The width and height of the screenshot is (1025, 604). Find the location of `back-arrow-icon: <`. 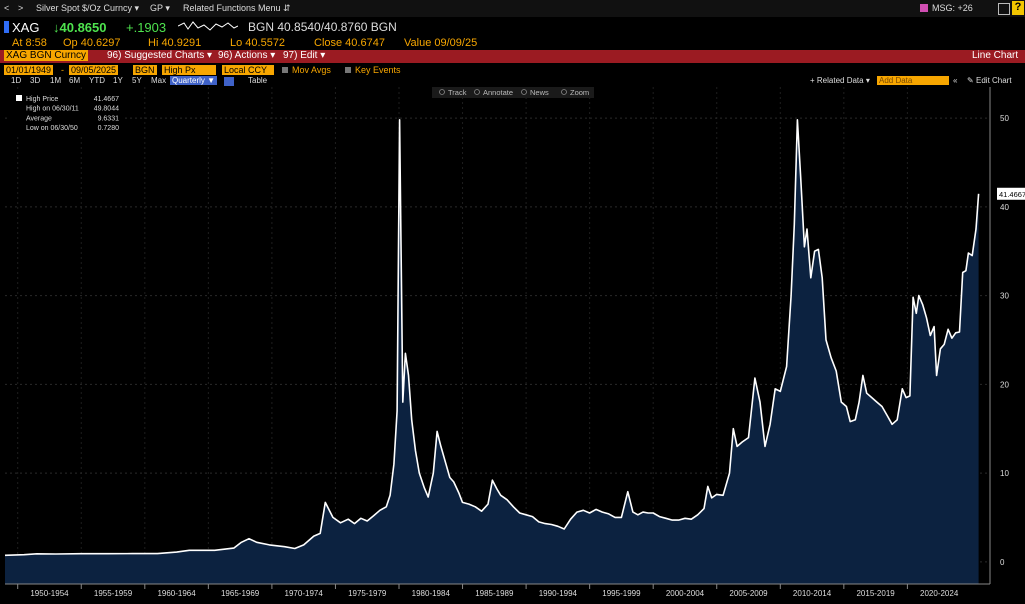

back-arrow-icon: < is located at coordinates (7, 8).